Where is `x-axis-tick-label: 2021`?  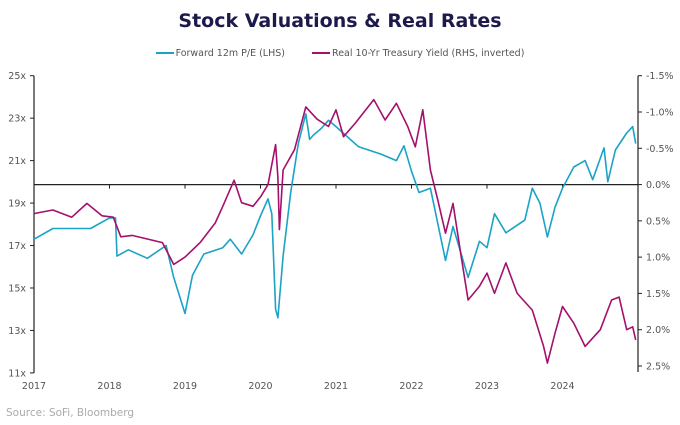 x-axis-tick-label: 2021 is located at coordinates (336, 386).